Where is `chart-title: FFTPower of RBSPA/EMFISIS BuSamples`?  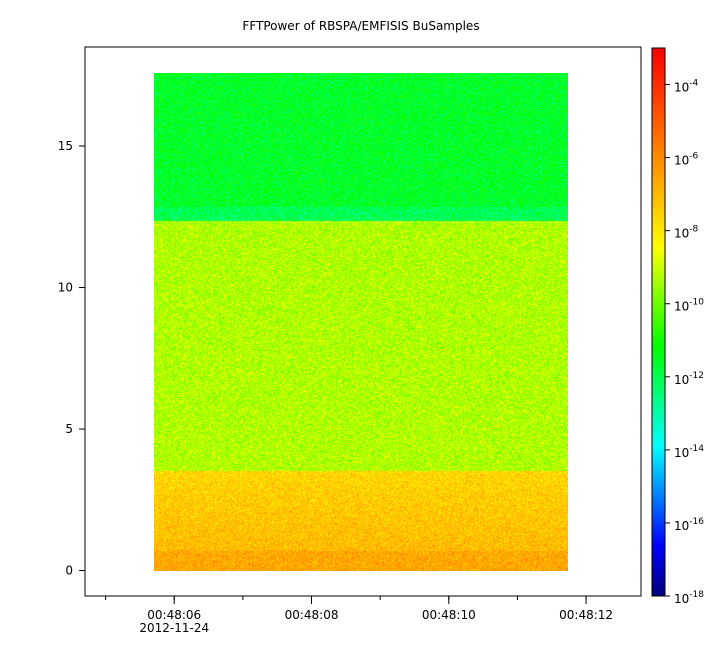 chart-title: FFTPower of RBSPA/EMFISIS BuSamples is located at coordinates (360, 26).